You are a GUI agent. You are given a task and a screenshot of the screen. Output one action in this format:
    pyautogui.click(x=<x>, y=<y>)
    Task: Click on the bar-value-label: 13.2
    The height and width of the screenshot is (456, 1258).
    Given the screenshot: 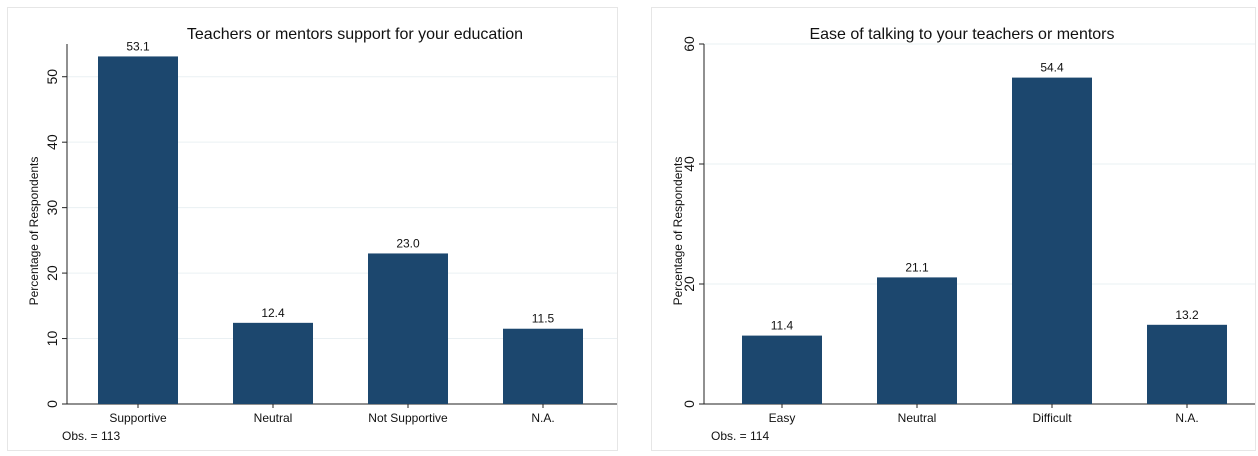 What is the action you would take?
    pyautogui.click(x=1187, y=315)
    